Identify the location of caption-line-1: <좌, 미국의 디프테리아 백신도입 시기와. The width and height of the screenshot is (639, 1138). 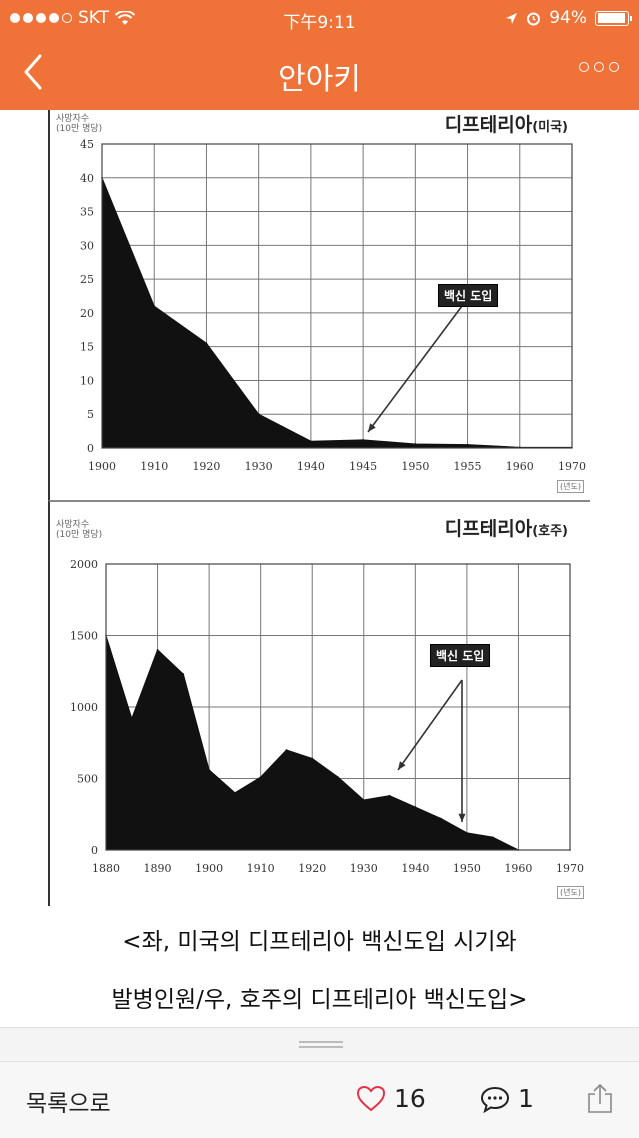
(319, 942).